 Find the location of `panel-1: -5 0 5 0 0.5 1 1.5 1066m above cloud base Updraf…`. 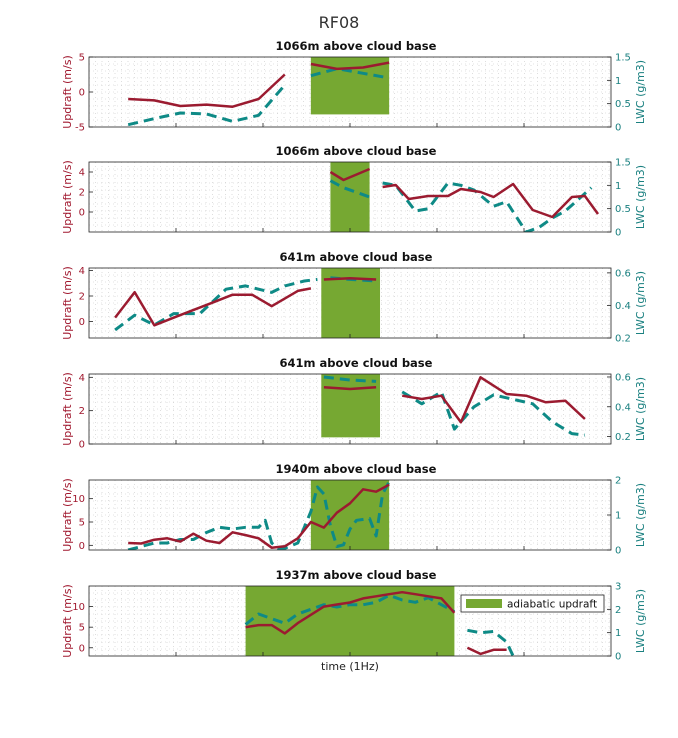

panel-1: -5 0 5 0 0.5 1 1.5 1066m above cloud base Updraf… is located at coordinates (354, 86).